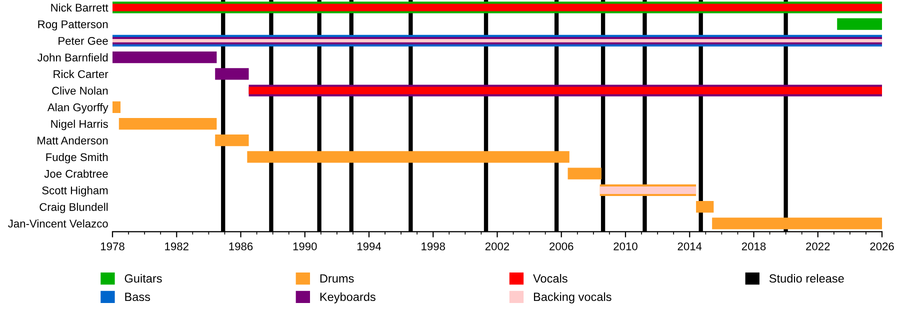 This screenshot has width=900, height=314. What do you see at coordinates (58, 223) in the screenshot?
I see `y-tick-label: Jan-Vincent Velazco` at bounding box center [58, 223].